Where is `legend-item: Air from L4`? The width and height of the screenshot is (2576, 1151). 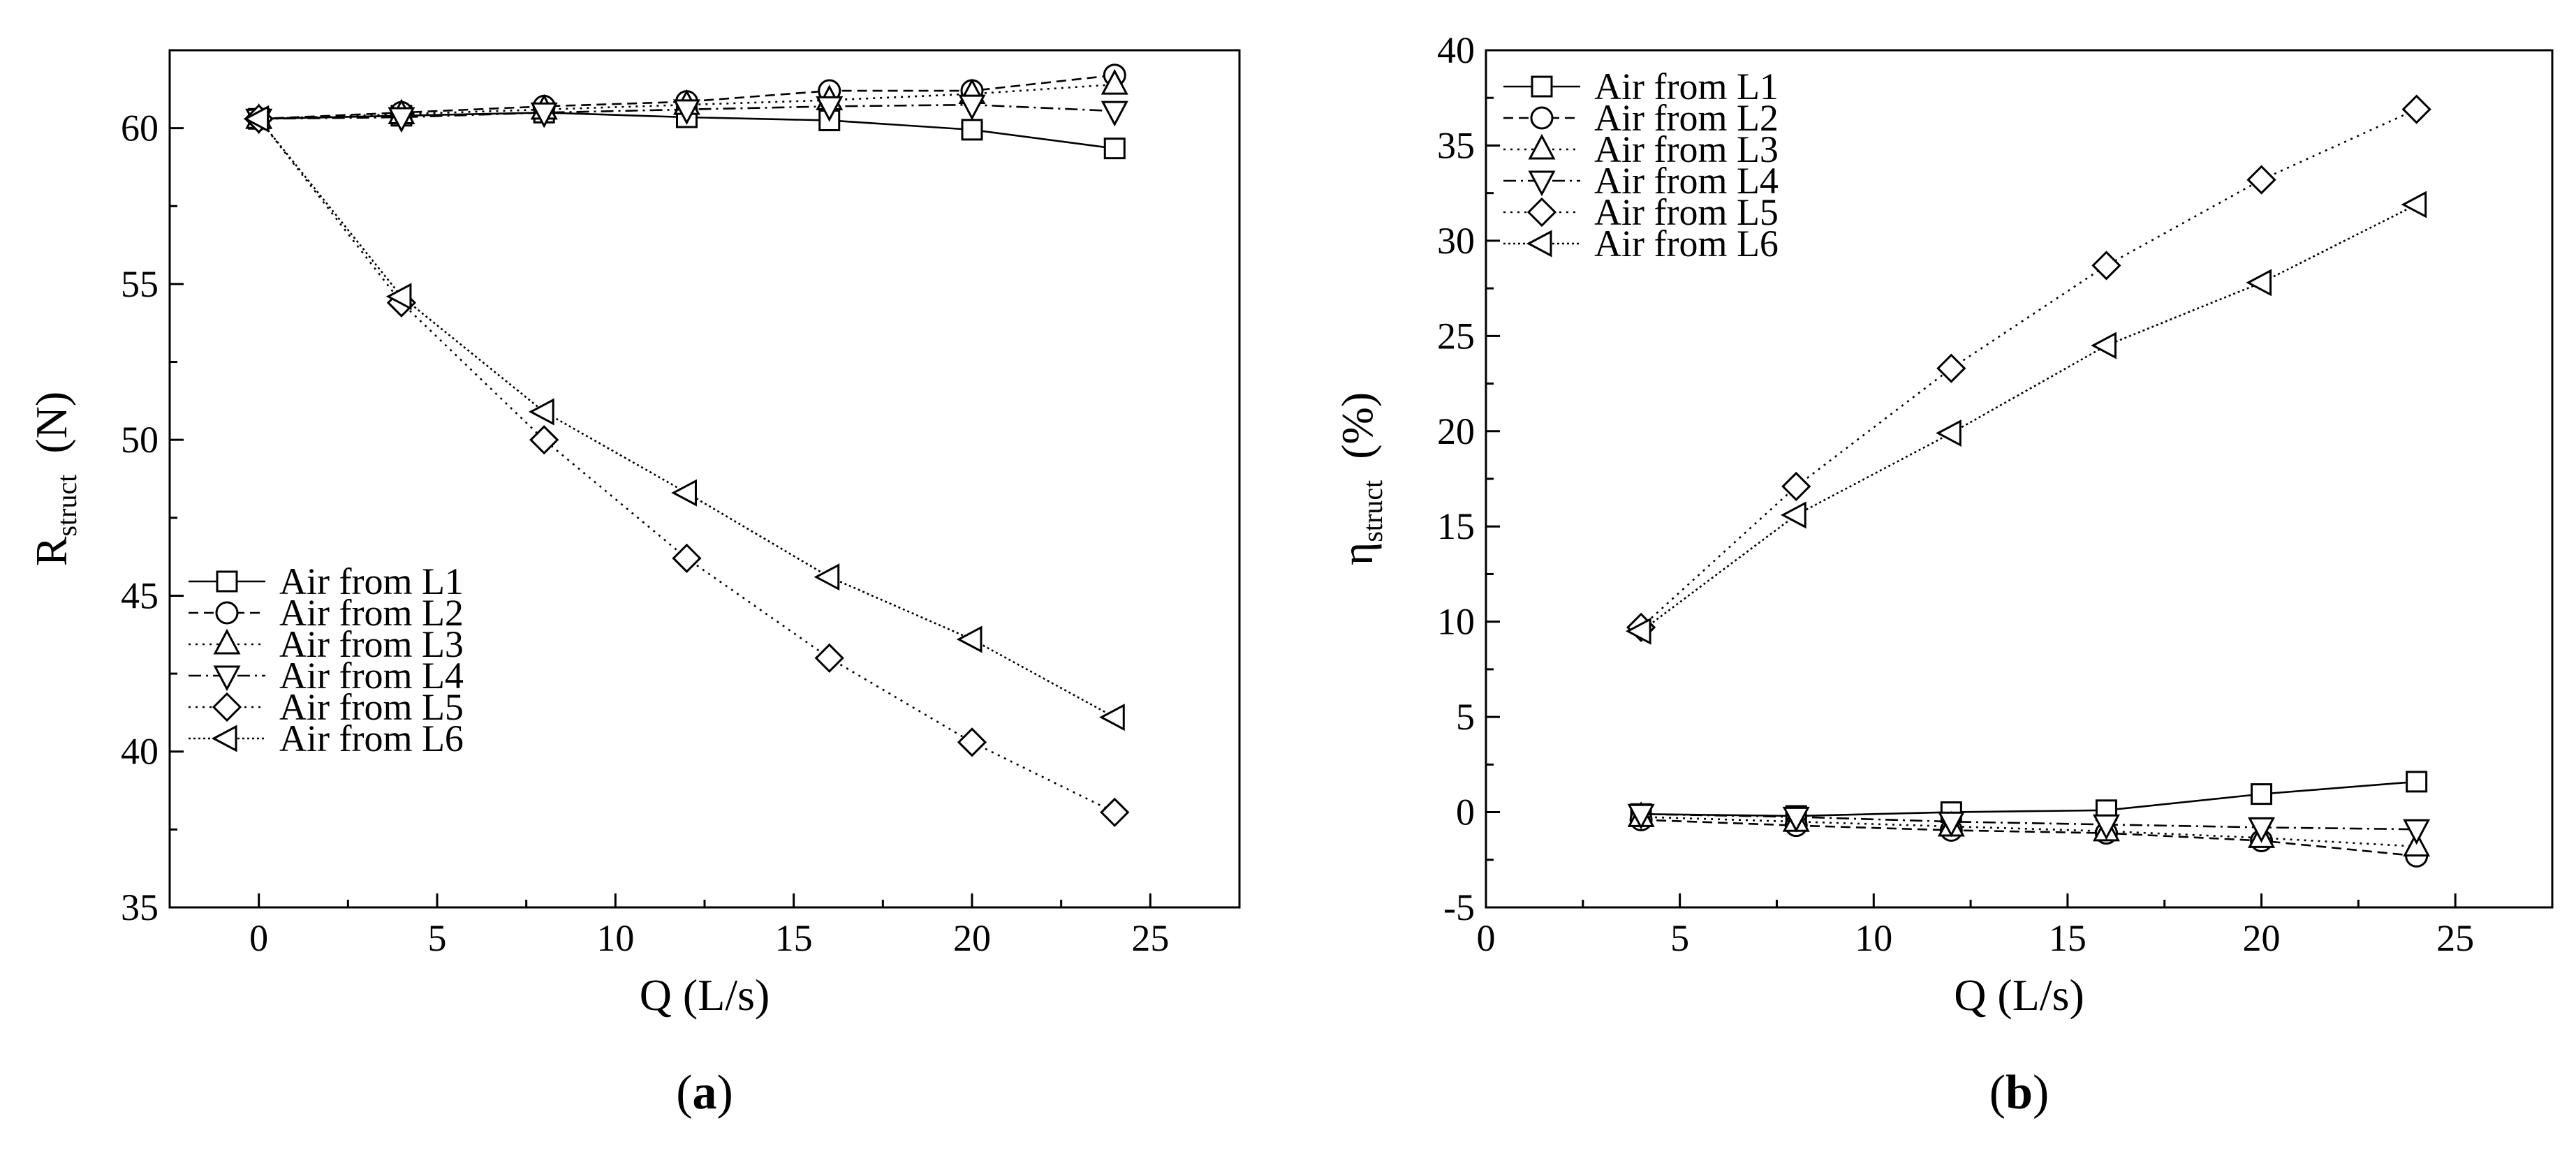 legend-item: Air from L4 is located at coordinates (326, 676).